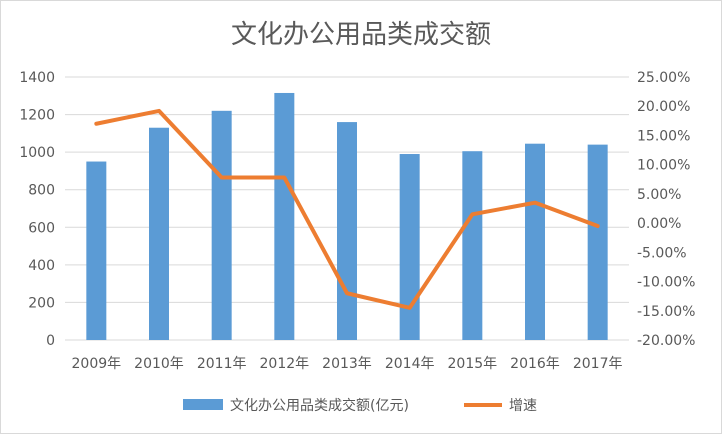 This screenshot has height=434, width=722. I want to click on right-tick-label: -10.00%, so click(666, 283).